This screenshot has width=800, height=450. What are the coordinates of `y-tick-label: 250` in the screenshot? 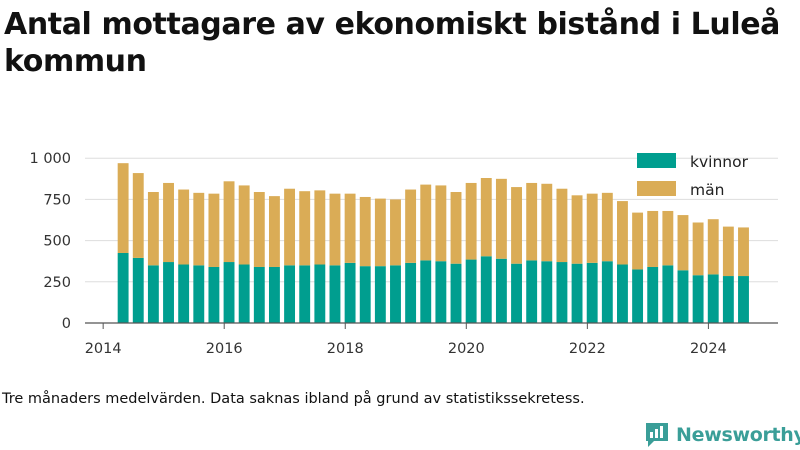 It's located at (57, 283).